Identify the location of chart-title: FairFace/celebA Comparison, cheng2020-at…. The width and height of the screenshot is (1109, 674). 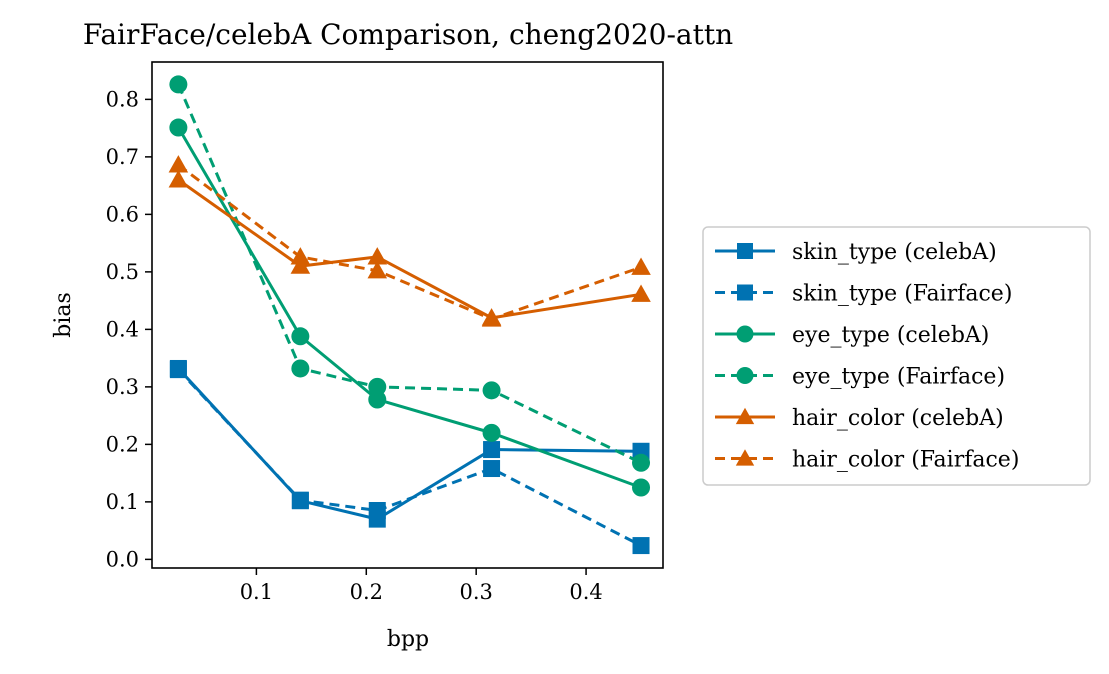
(408, 34).